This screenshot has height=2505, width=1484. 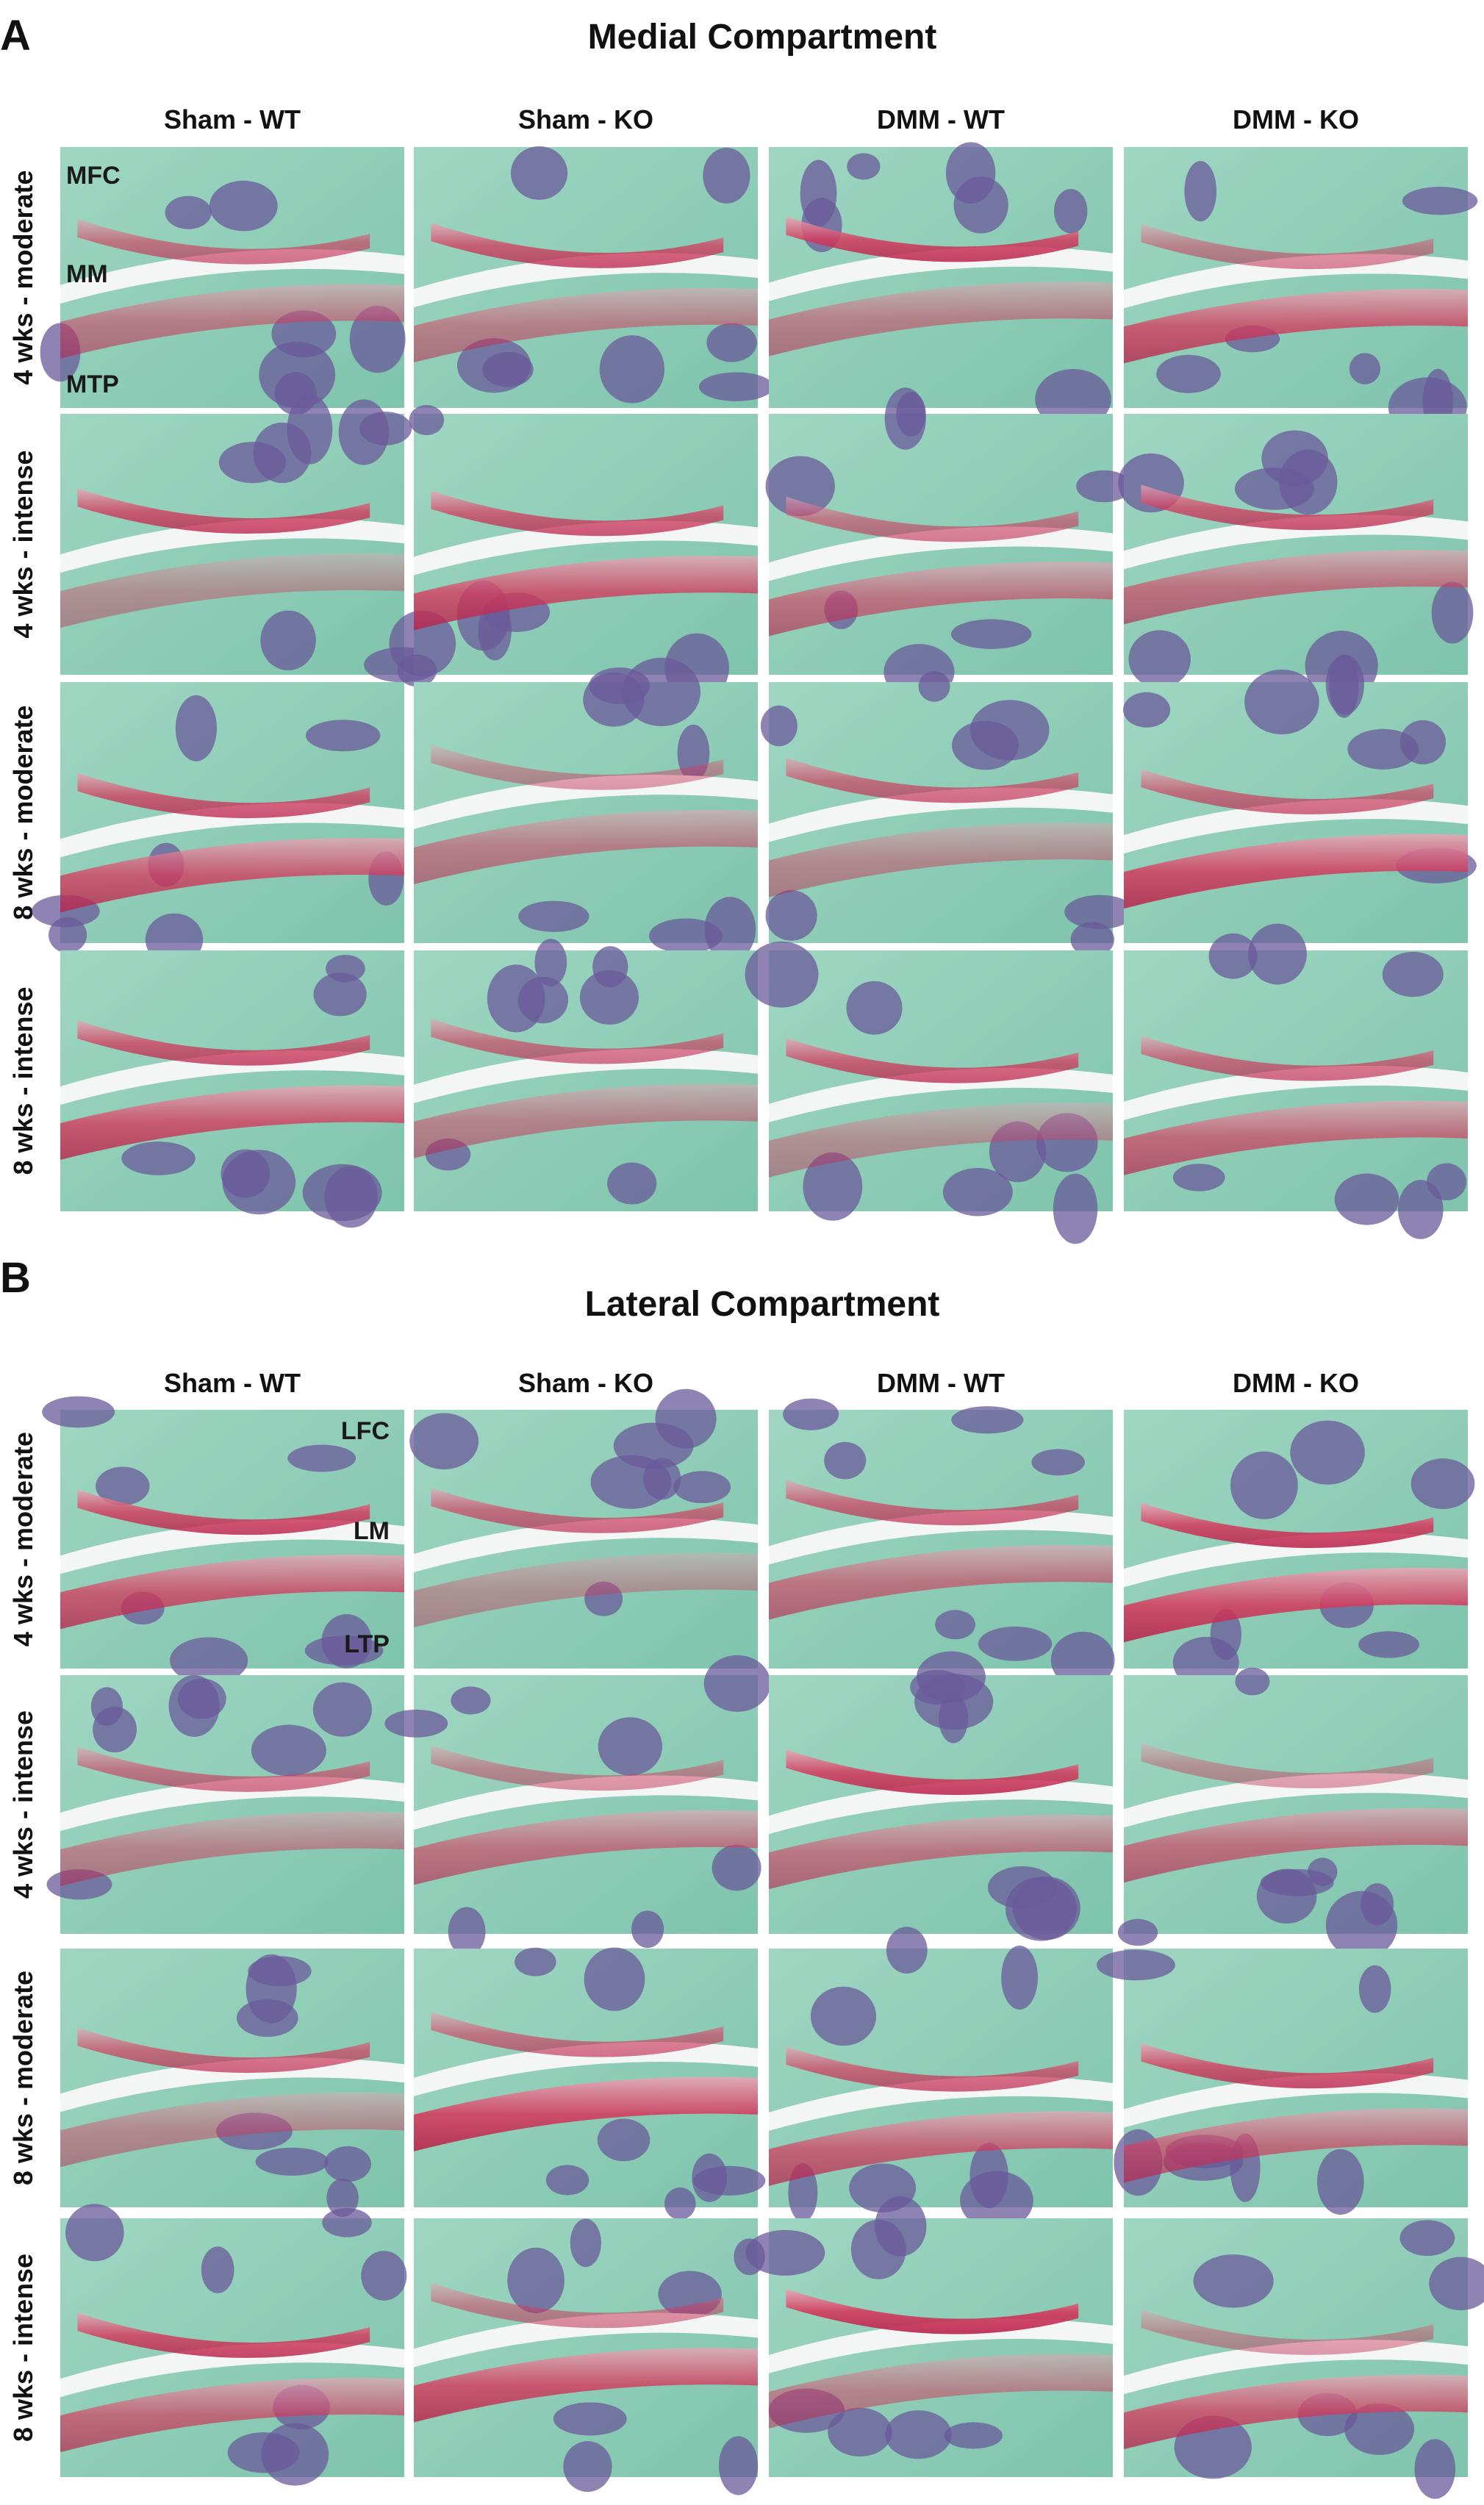 What do you see at coordinates (585, 119) in the screenshot?
I see `column-header: Sham - KO` at bounding box center [585, 119].